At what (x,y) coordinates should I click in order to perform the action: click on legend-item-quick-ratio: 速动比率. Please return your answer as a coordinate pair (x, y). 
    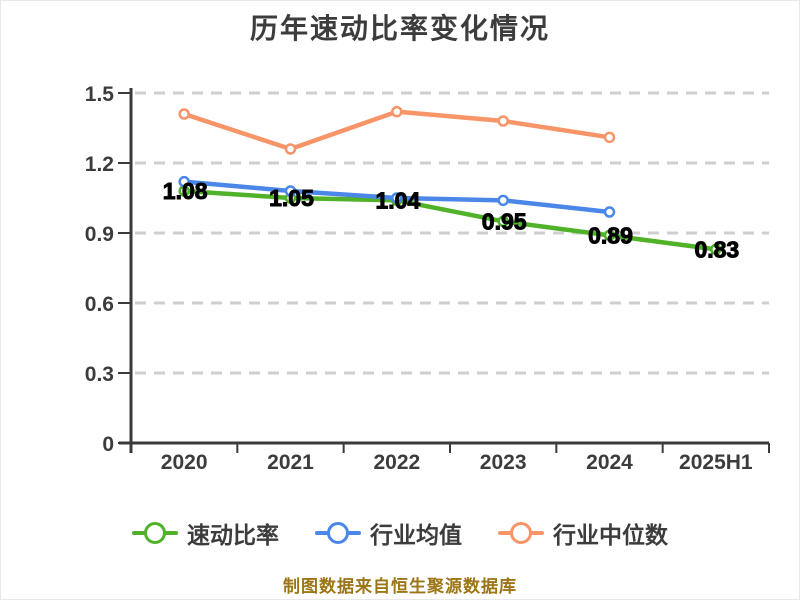
    Looking at the image, I should click on (205, 533).